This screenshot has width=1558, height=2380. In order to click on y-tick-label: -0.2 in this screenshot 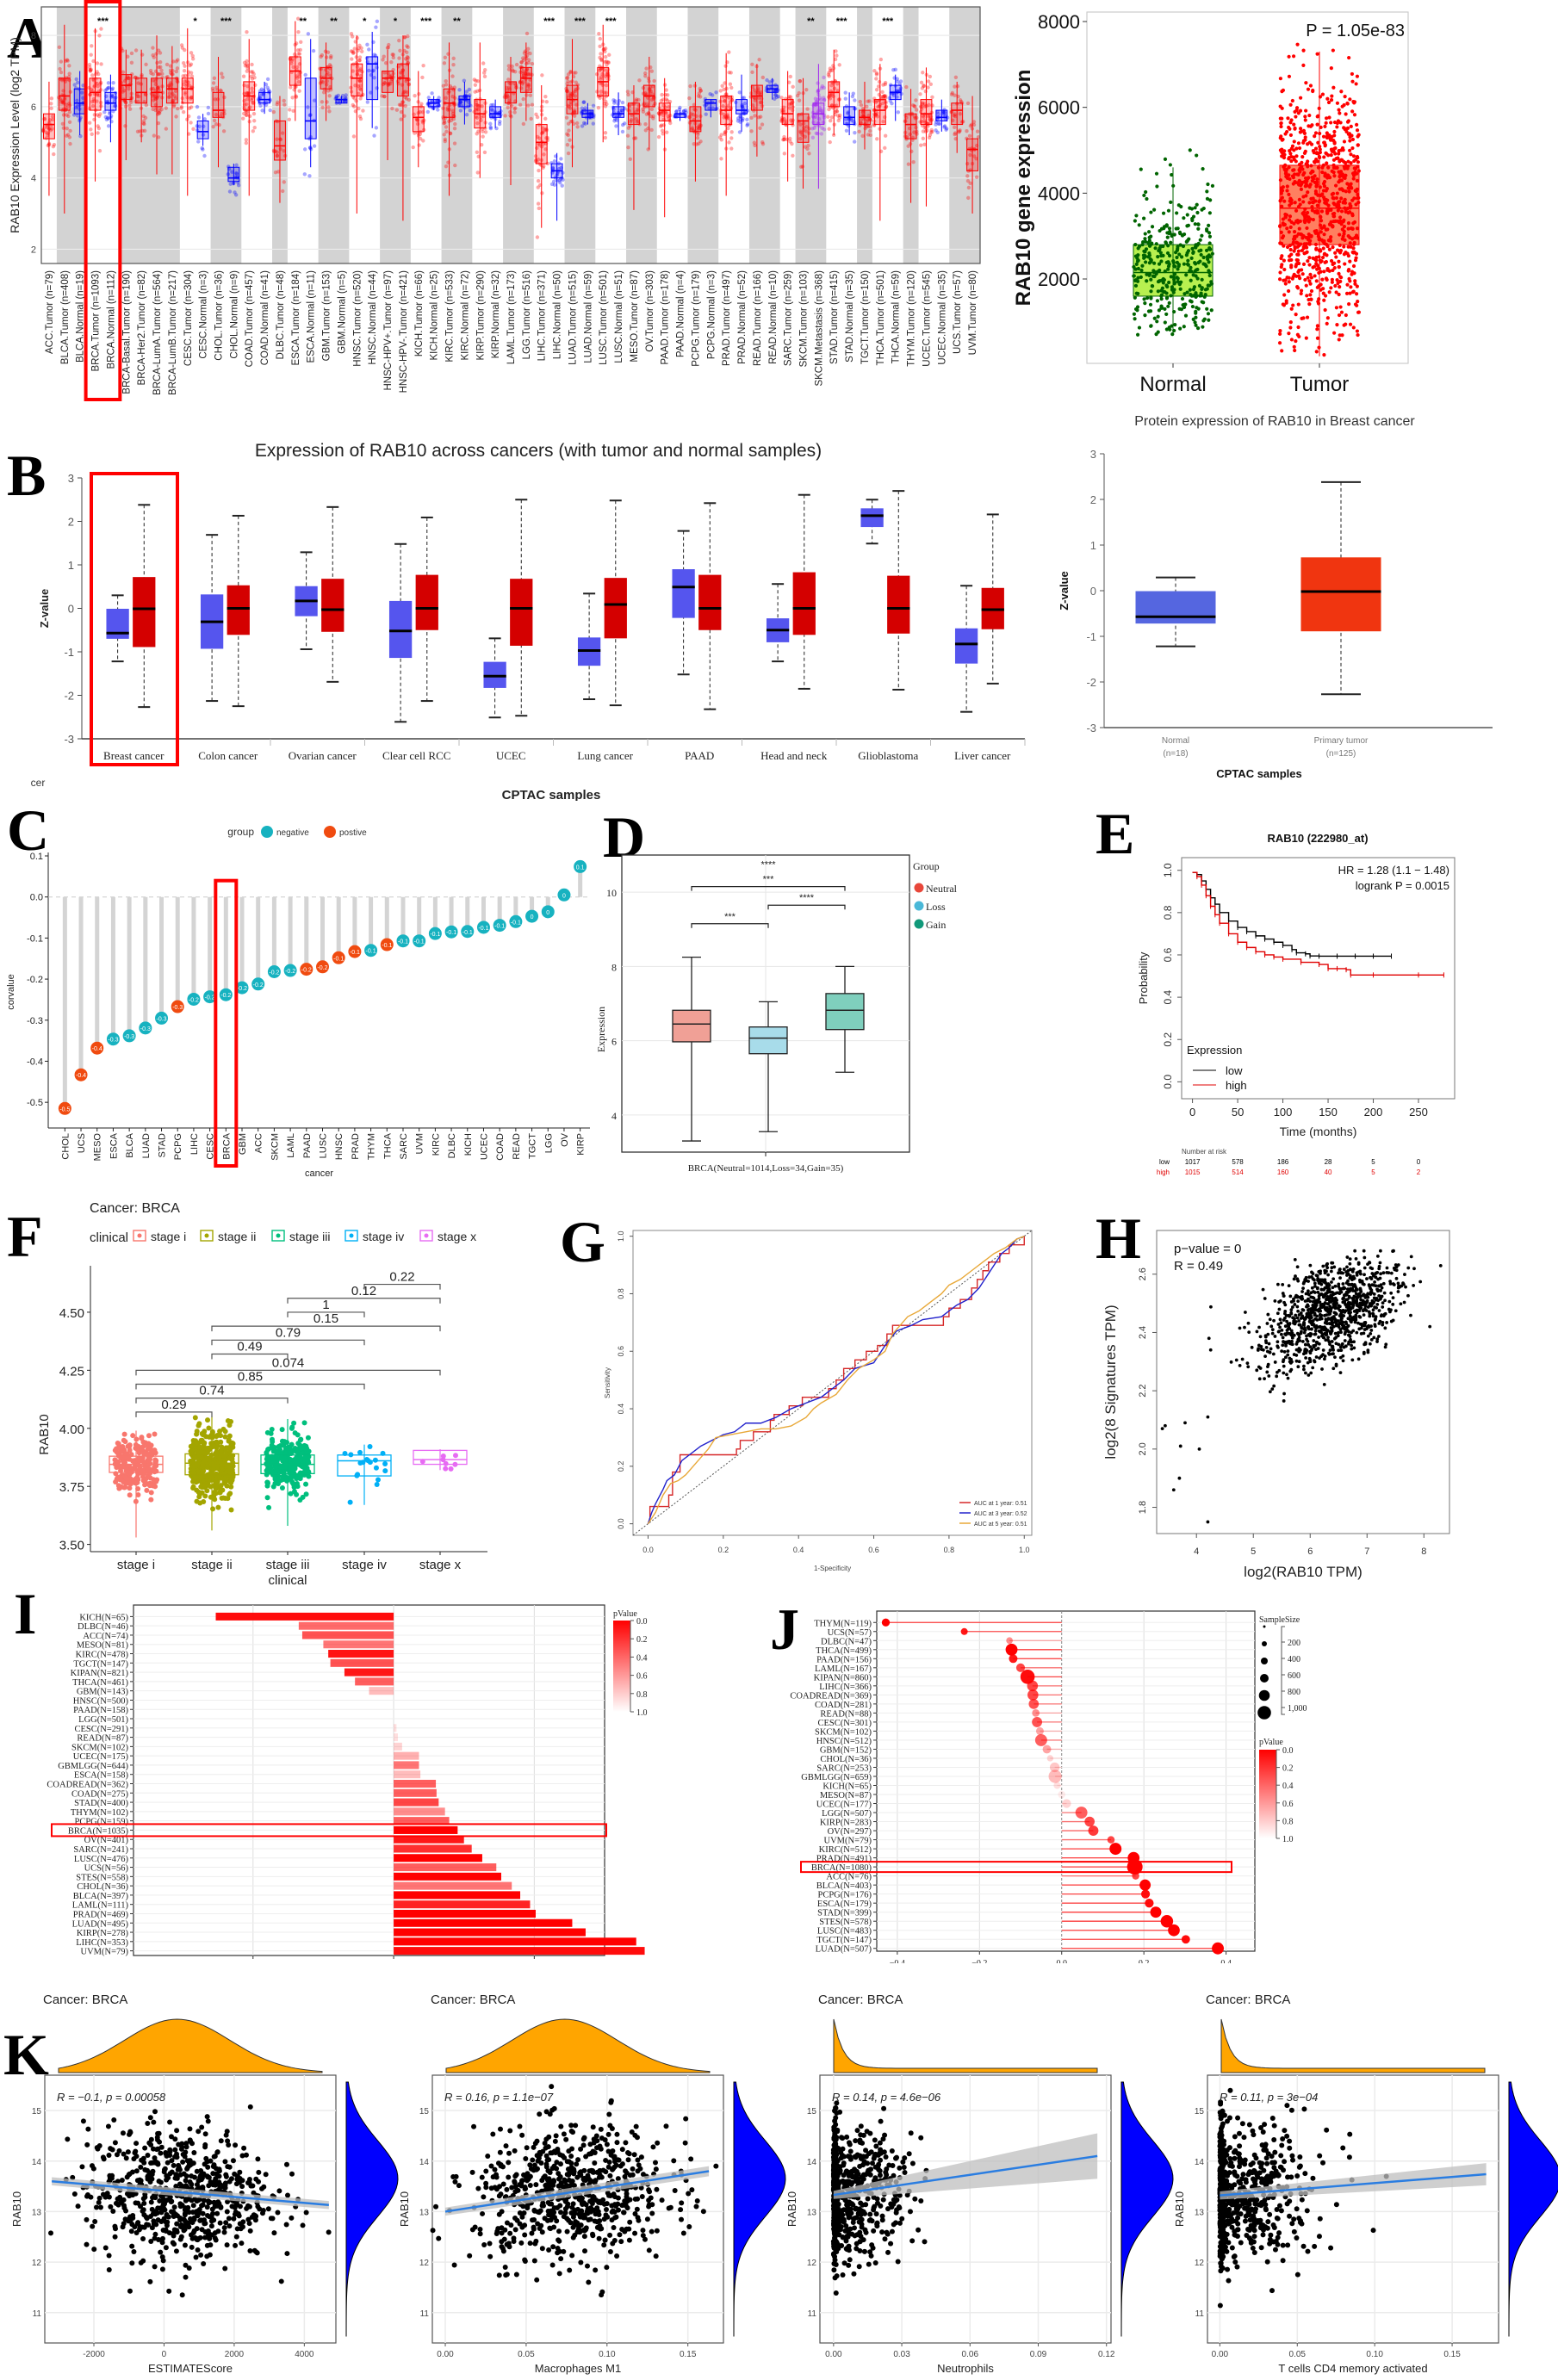, I will do `click(35, 980)`.